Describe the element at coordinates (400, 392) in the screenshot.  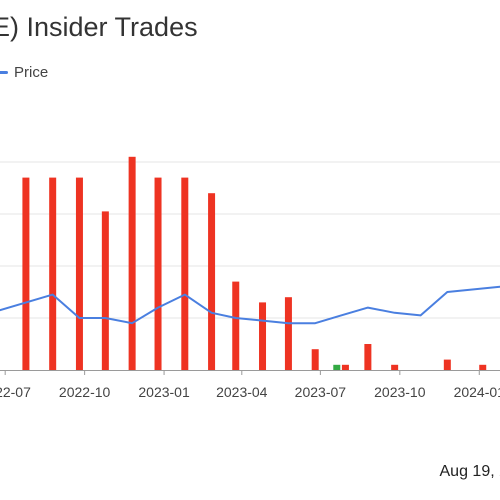
I see `x-tick-label-5: 2023-10` at that location.